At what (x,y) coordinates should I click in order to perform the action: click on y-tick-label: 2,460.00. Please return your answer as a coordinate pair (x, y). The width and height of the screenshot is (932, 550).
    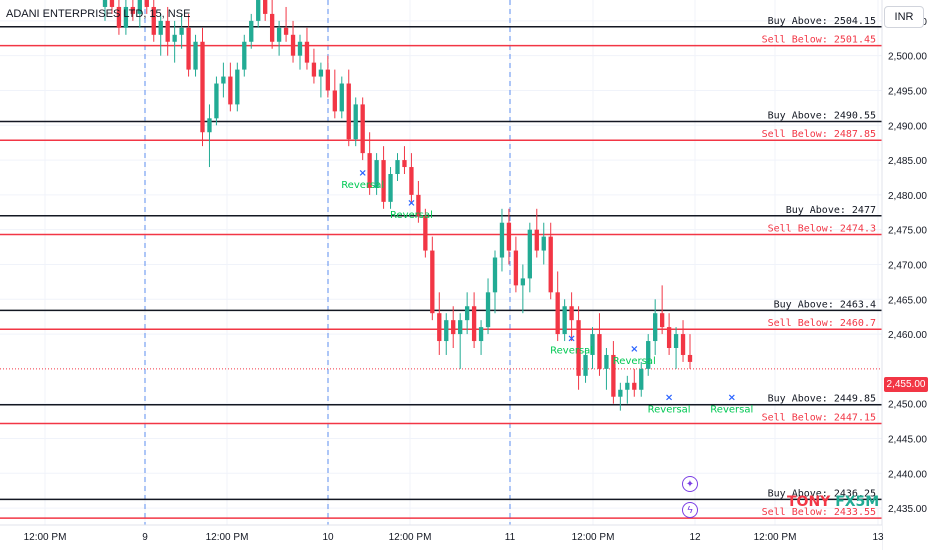
    Looking at the image, I should click on (907, 335).